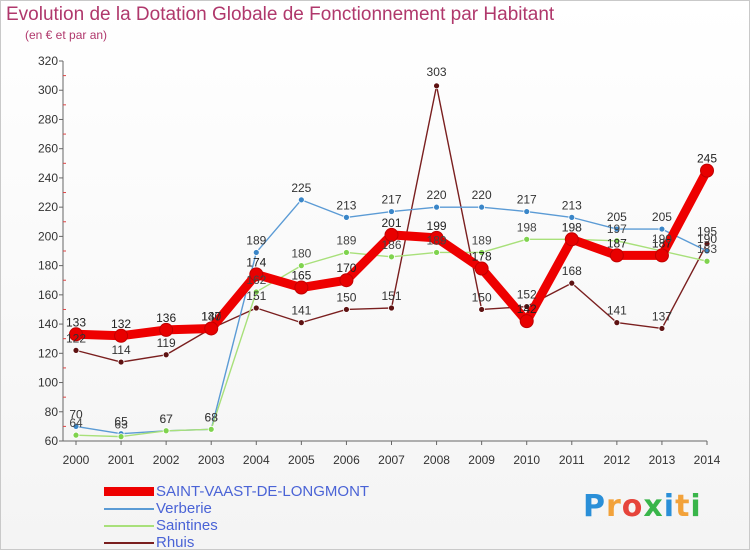 The image size is (750, 553). Describe the element at coordinates (301, 460) in the screenshot. I see `x-tick-label: 2005` at that location.